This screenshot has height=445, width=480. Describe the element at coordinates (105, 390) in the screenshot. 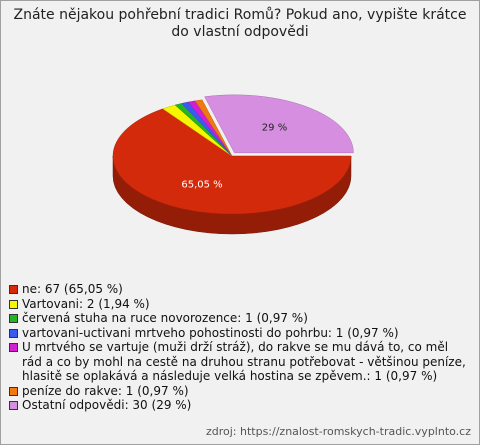

I see `legend-label: peníze do rakve: 1 (0,97 %)` at that location.